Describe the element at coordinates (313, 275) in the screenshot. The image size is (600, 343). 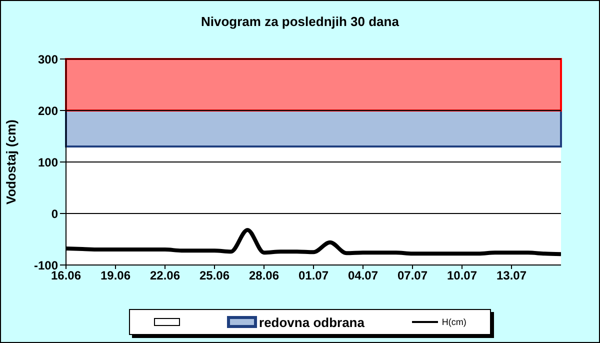
I see `x-tick-label: 01.07` at that location.